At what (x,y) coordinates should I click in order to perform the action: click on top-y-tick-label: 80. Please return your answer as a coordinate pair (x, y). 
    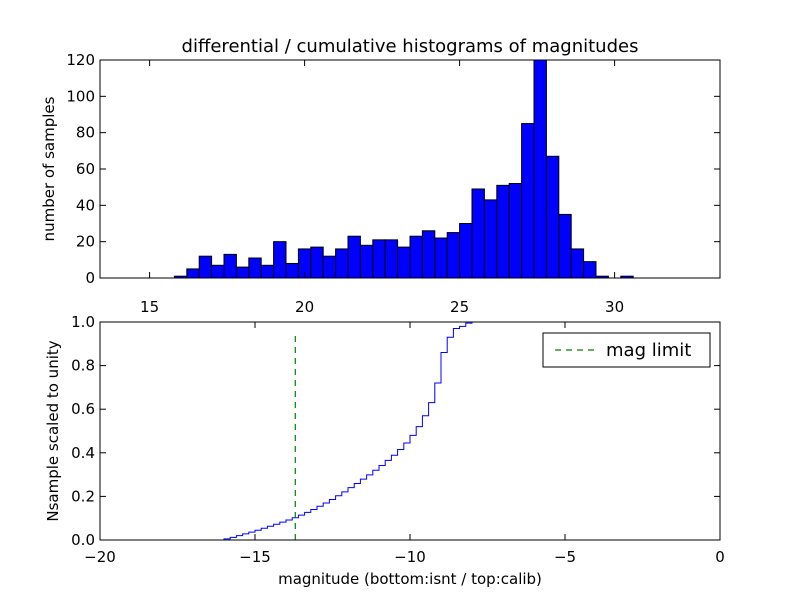
    Looking at the image, I should click on (85, 133).